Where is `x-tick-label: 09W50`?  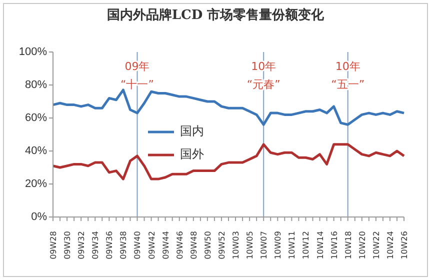 x-tick-label: 09W50 is located at coordinates (207, 245).